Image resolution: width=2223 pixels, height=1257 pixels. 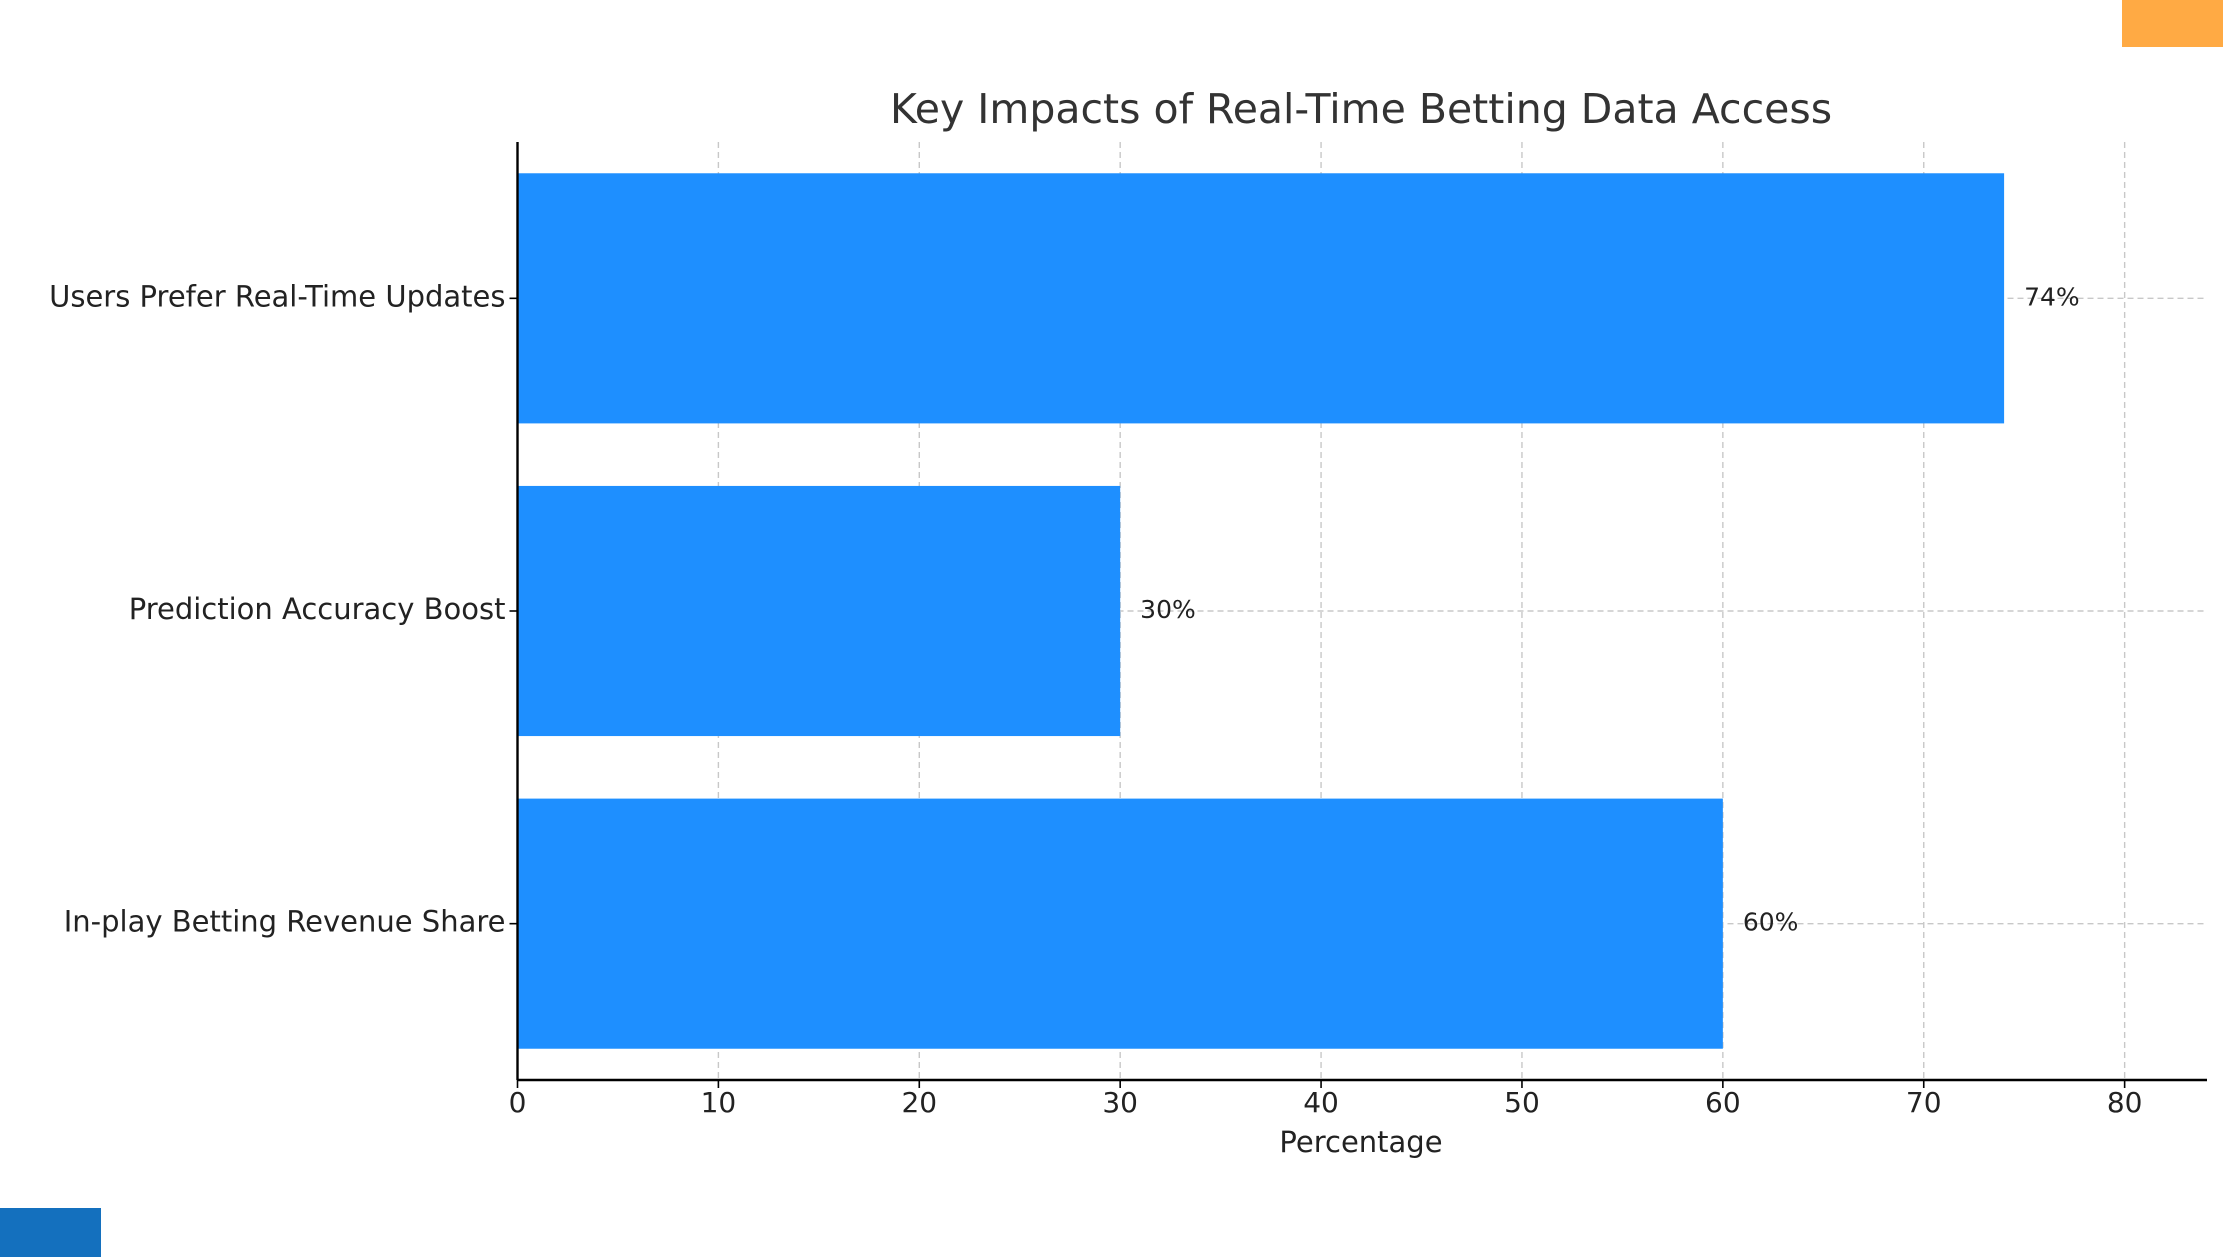 What do you see at coordinates (1771, 922) in the screenshot?
I see `value-label: 60%` at bounding box center [1771, 922].